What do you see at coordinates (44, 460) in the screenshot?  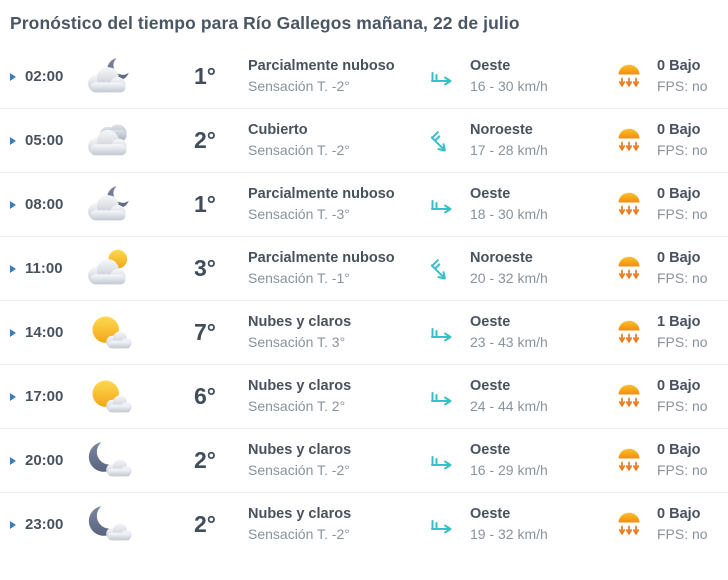 I see `hour-label: 20:00` at bounding box center [44, 460].